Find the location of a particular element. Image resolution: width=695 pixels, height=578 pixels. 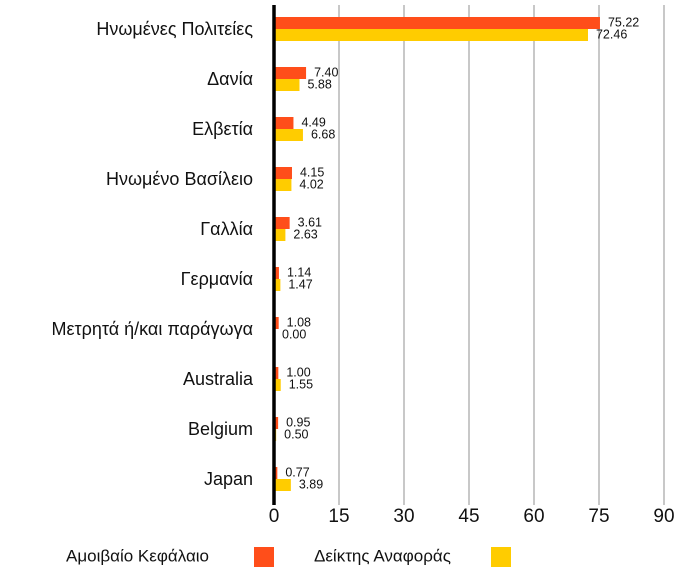

value-label: 3.61 is located at coordinates (310, 222).